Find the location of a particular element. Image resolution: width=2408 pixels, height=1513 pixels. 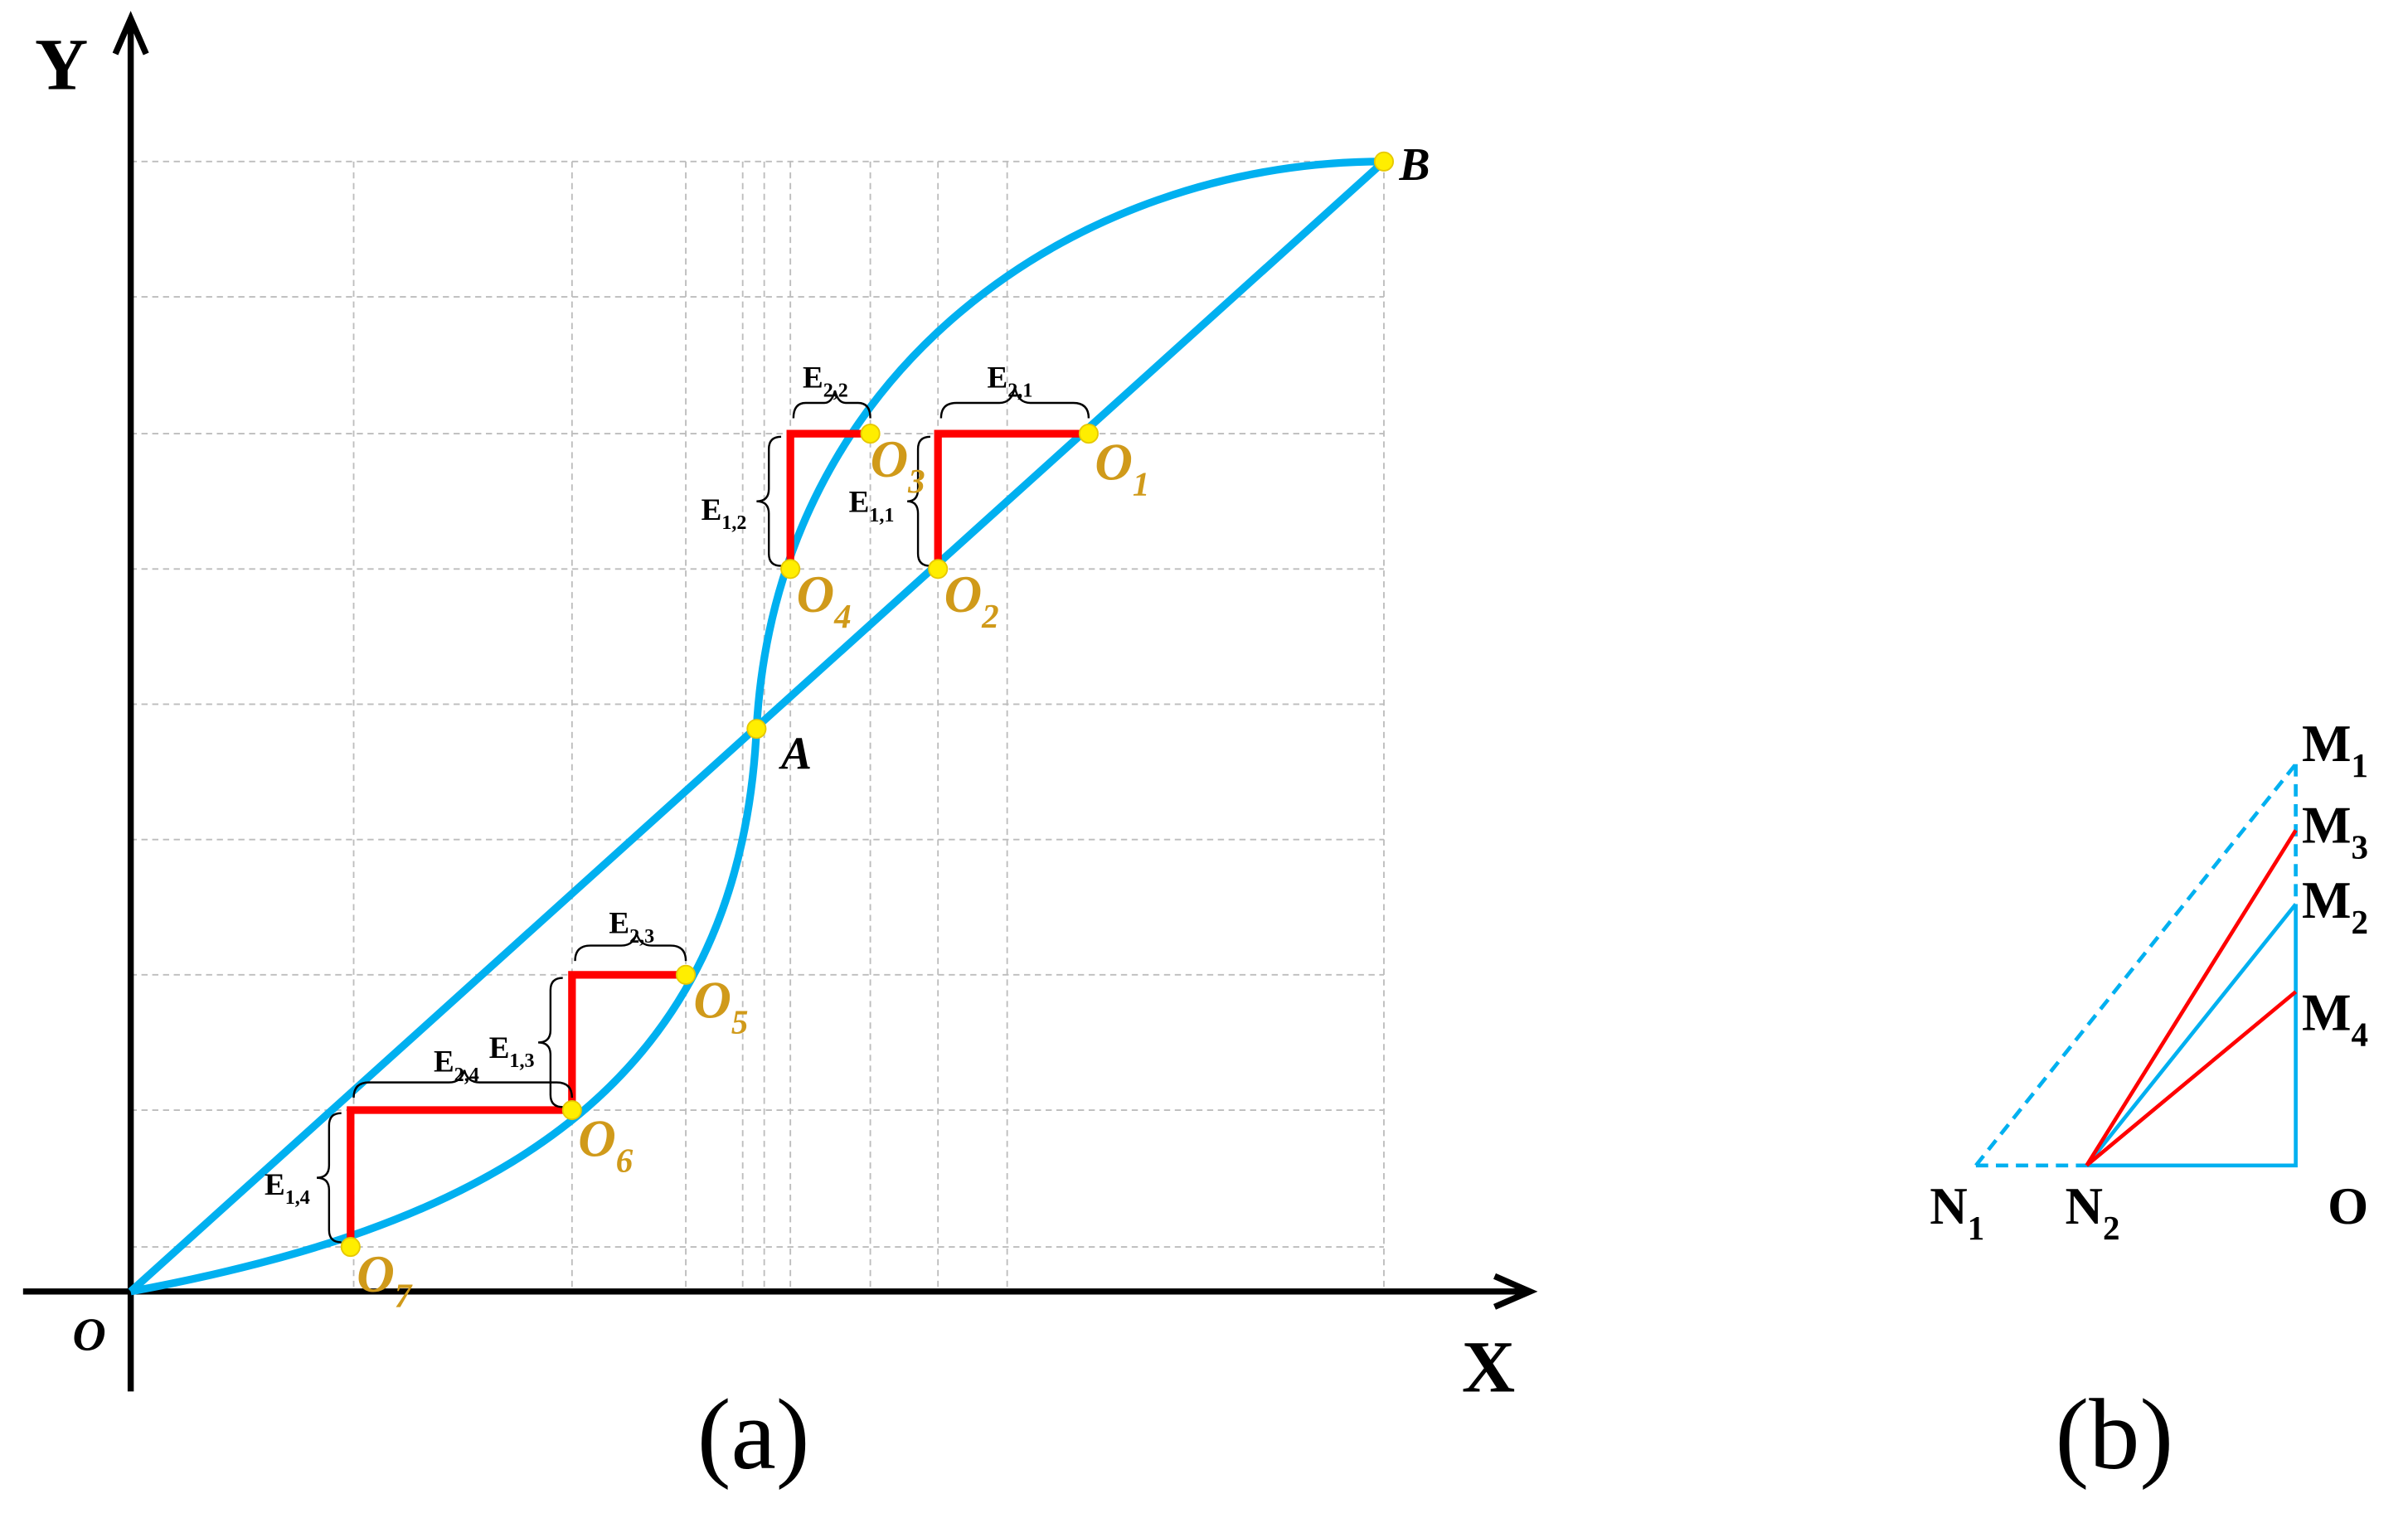

panel-b is located at coordinates (2136, 966).